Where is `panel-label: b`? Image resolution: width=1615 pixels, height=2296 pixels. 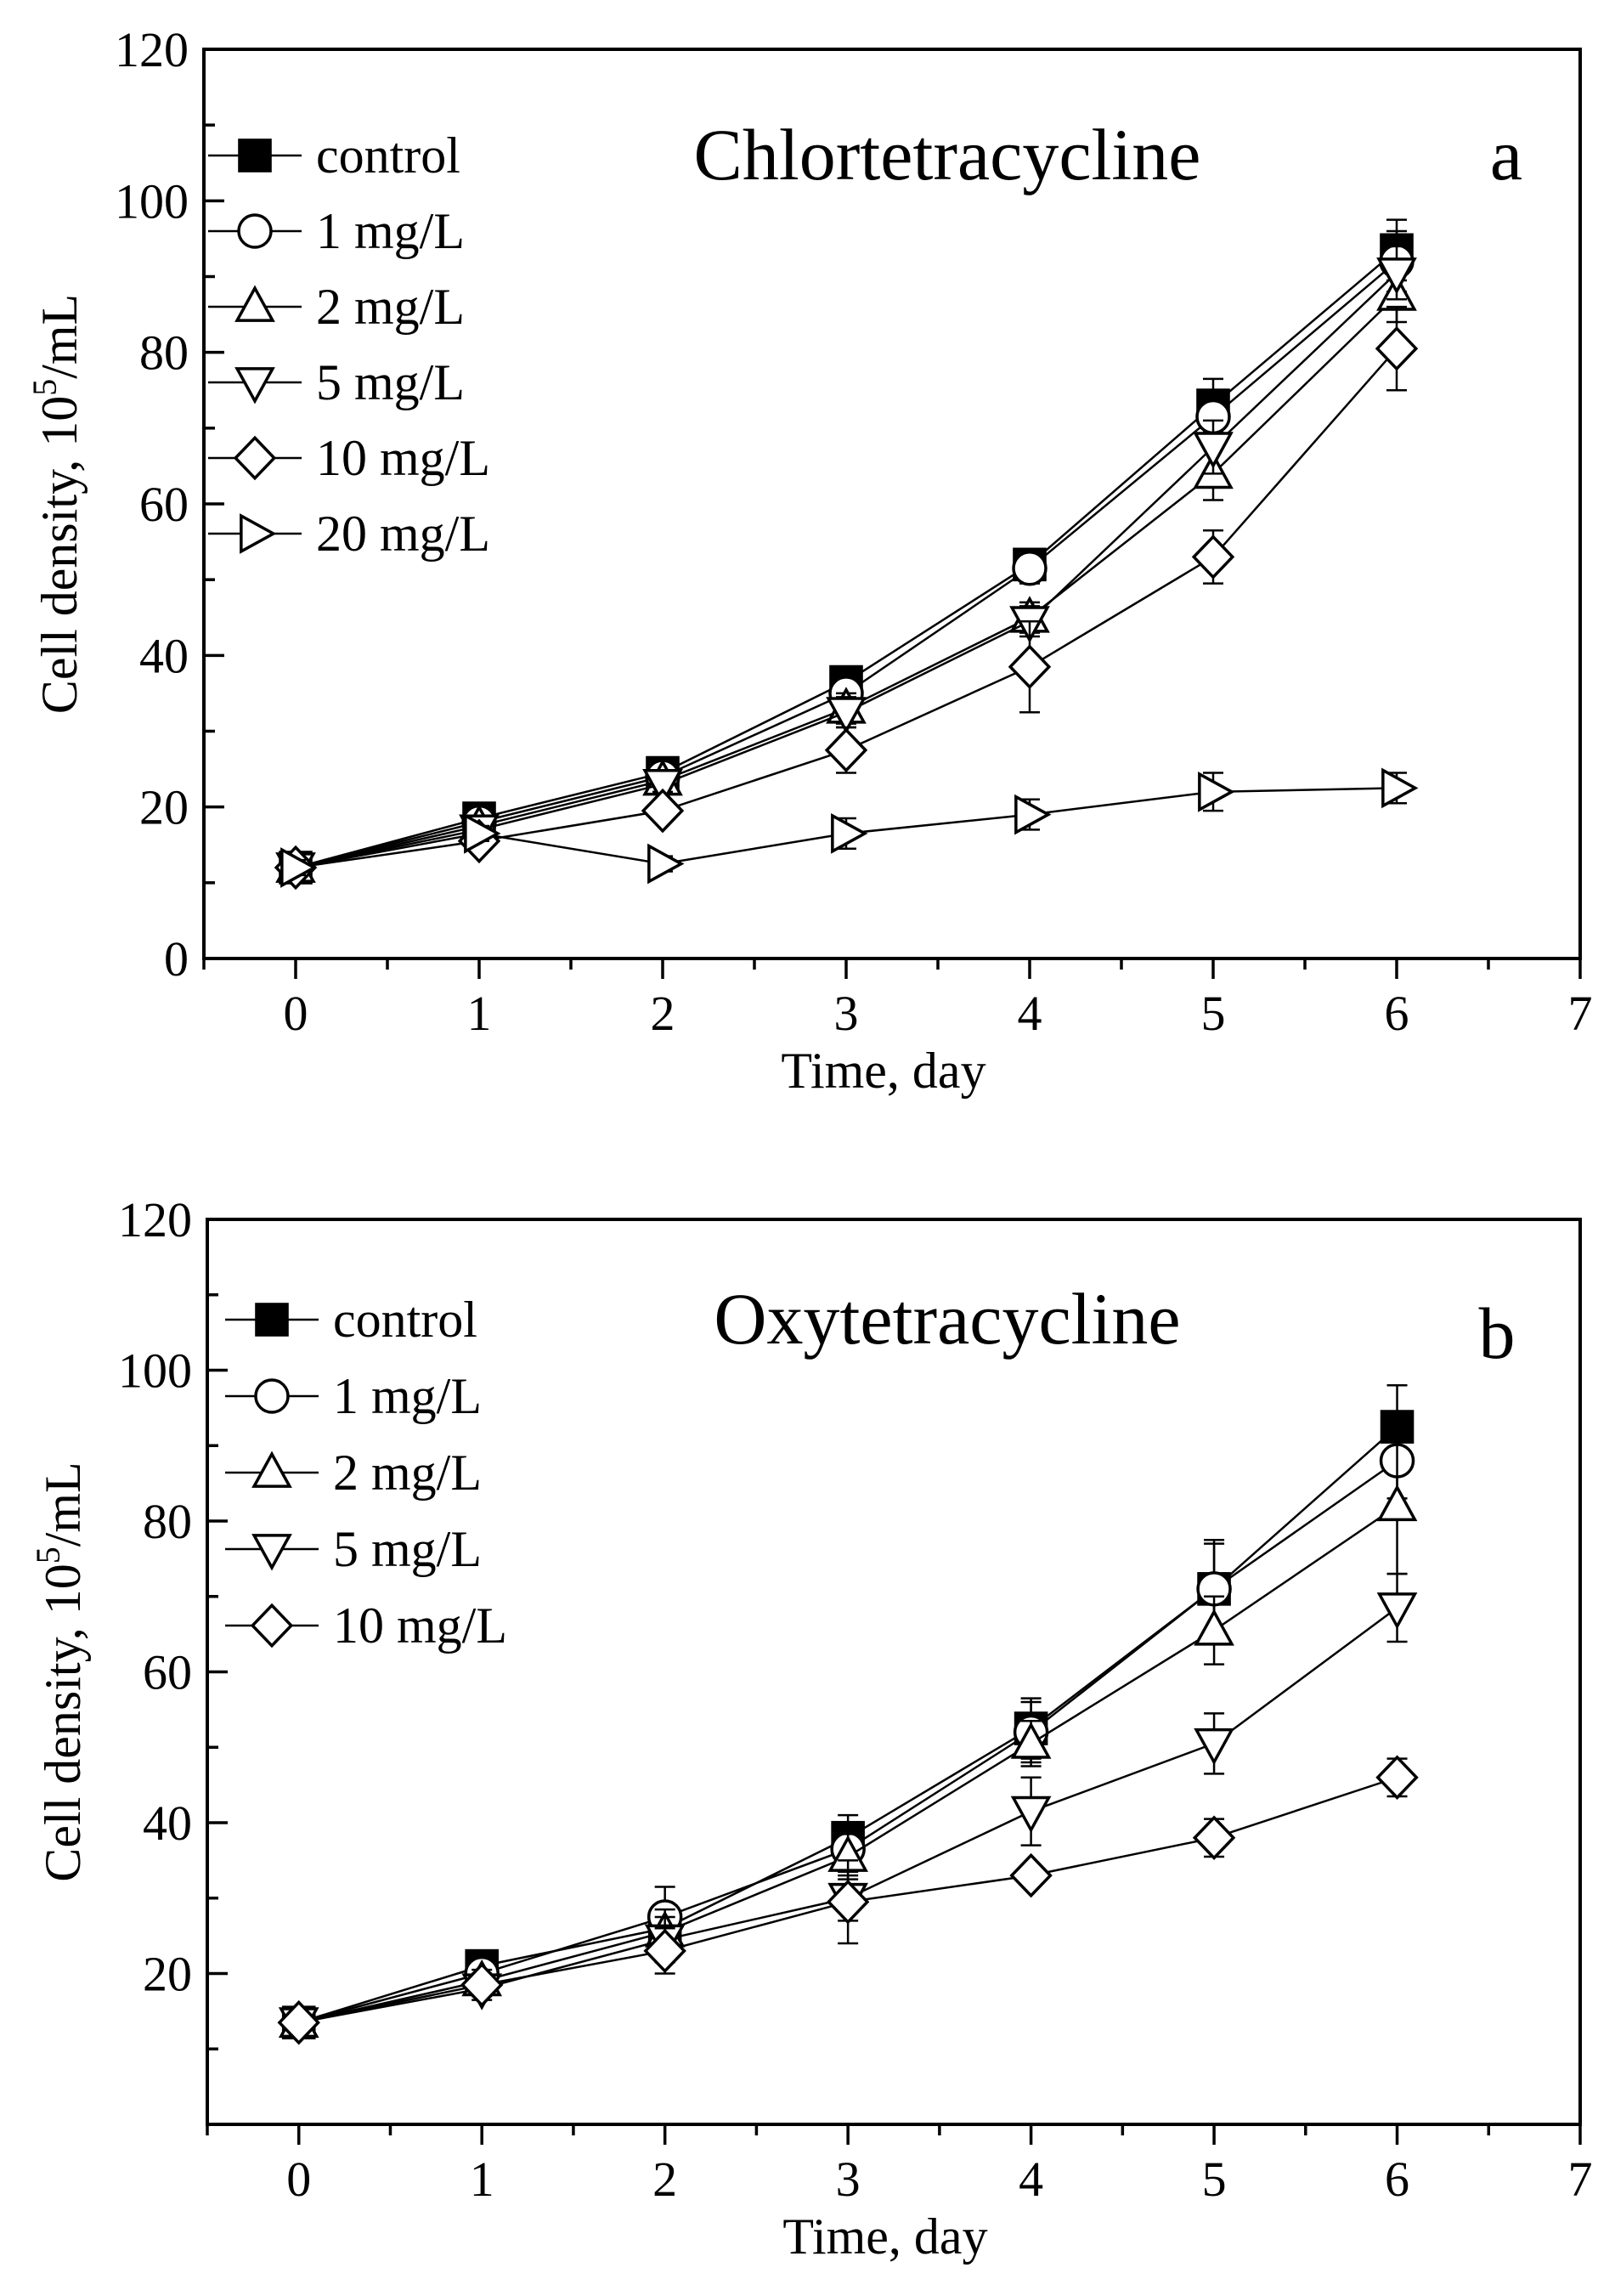 panel-label: b is located at coordinates (1497, 1333).